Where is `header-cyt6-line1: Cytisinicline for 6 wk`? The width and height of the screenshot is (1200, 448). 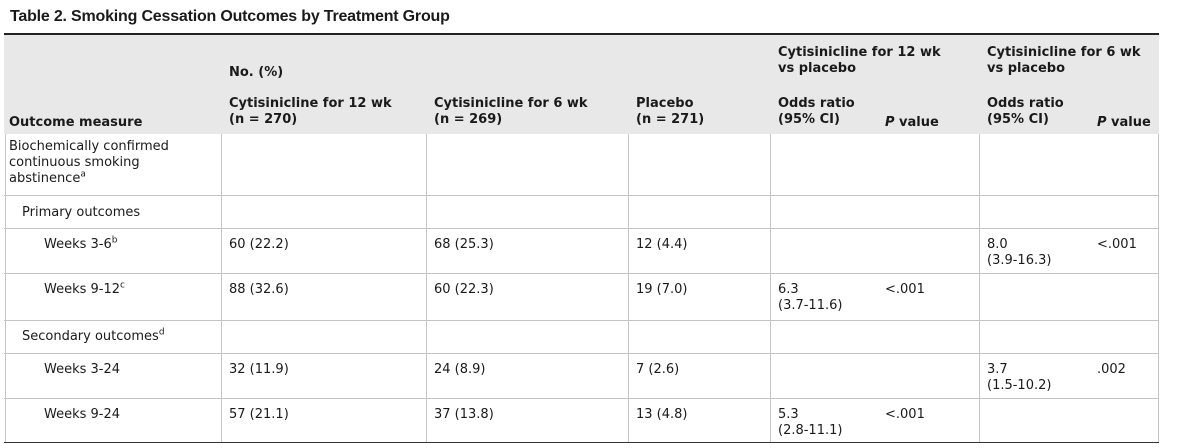
header-cyt6-line1: Cytisinicline for 6 wk is located at coordinates (511, 103).